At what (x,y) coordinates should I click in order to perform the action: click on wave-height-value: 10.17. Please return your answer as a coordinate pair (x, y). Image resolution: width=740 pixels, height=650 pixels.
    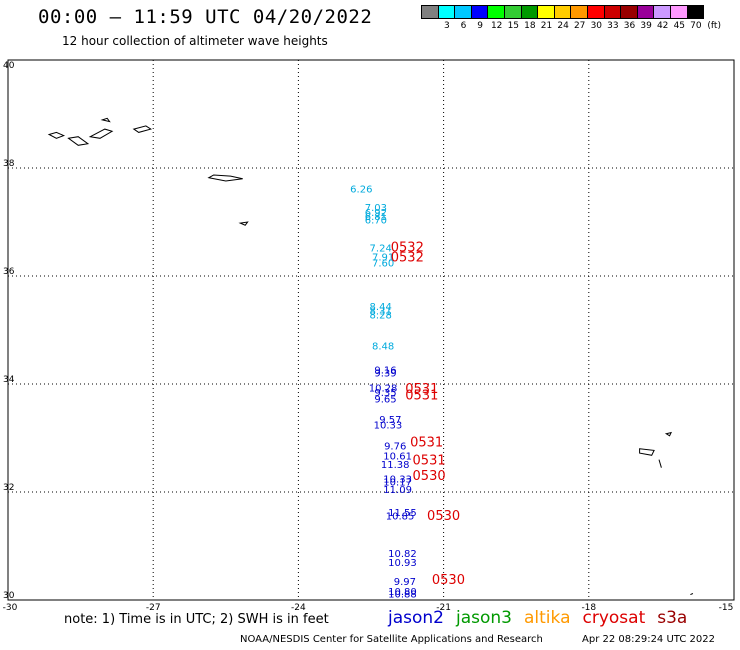
    Looking at the image, I should click on (397, 483).